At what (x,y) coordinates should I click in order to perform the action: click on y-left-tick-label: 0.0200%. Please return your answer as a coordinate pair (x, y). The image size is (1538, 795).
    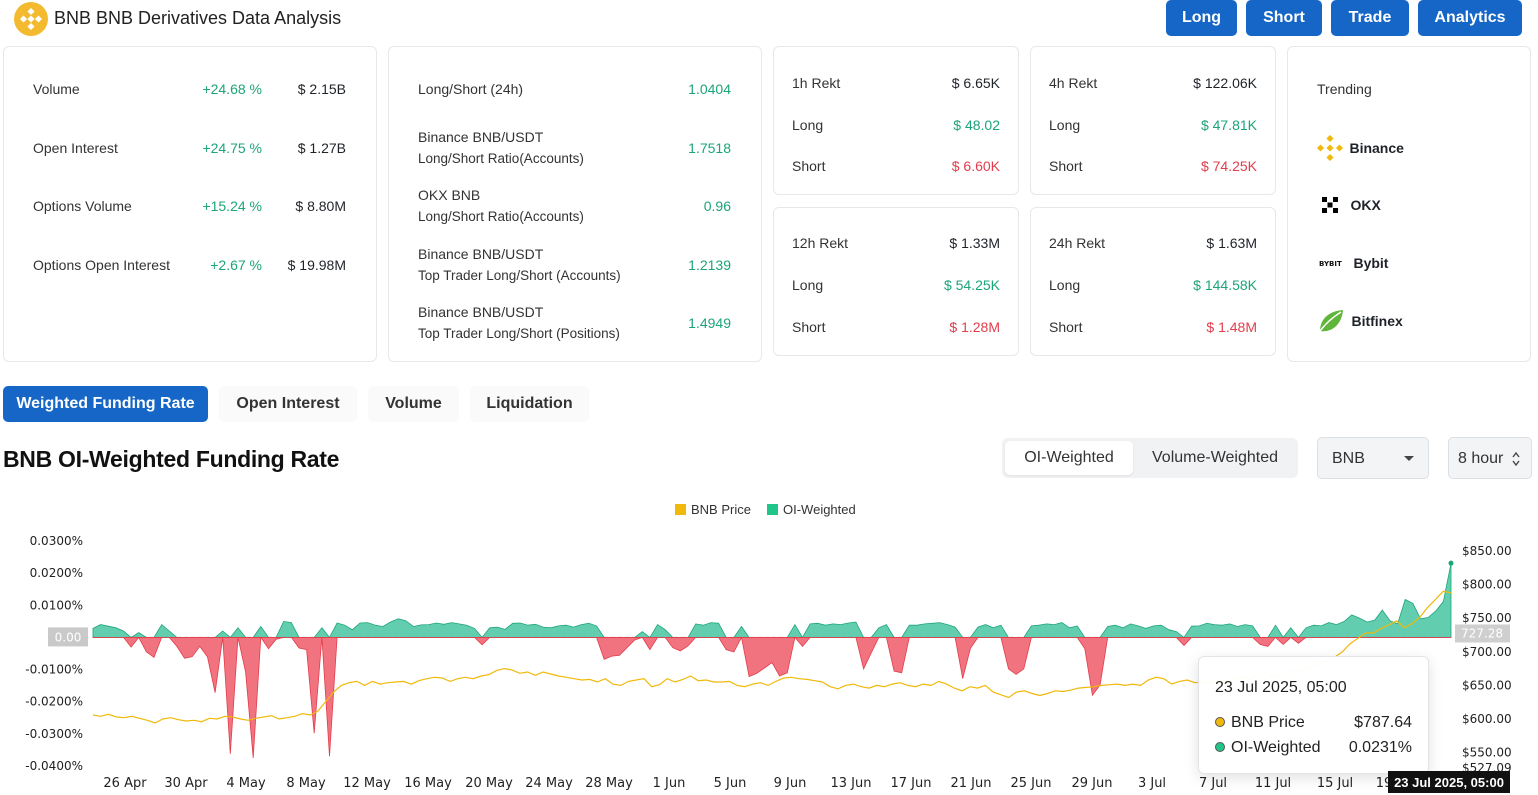
    Looking at the image, I should click on (56, 573).